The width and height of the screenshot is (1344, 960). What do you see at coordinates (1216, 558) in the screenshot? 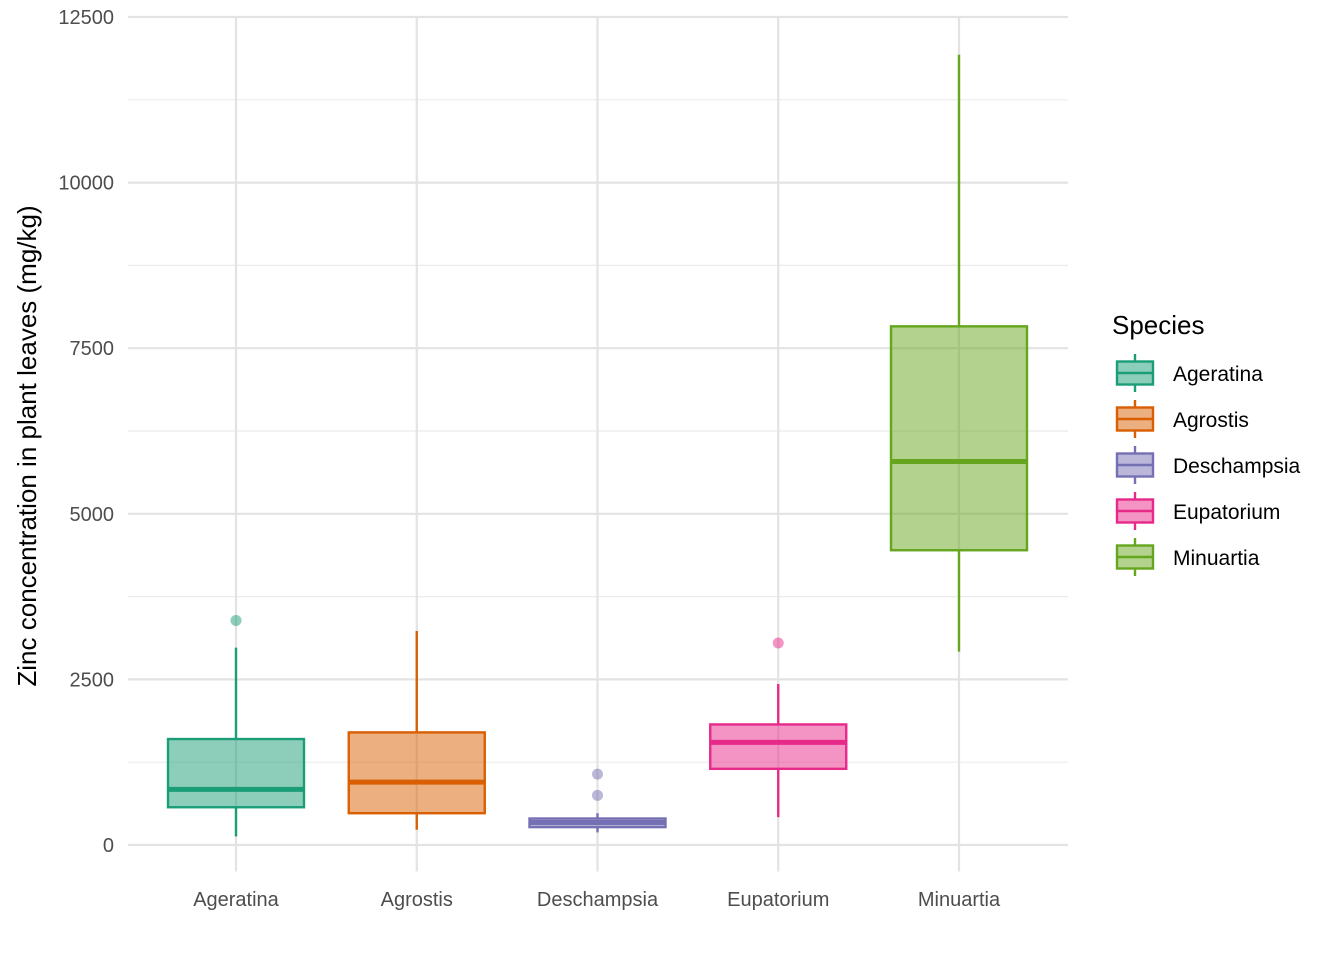
I see `legend-label: Minuartia` at bounding box center [1216, 558].